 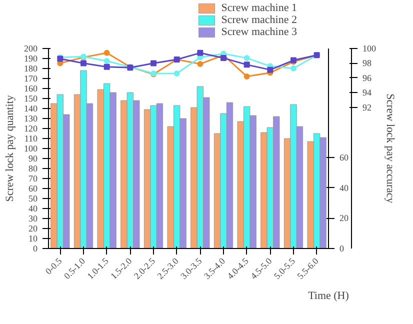 I want to click on legend-label: Screw machine 2, so click(x=259, y=20).